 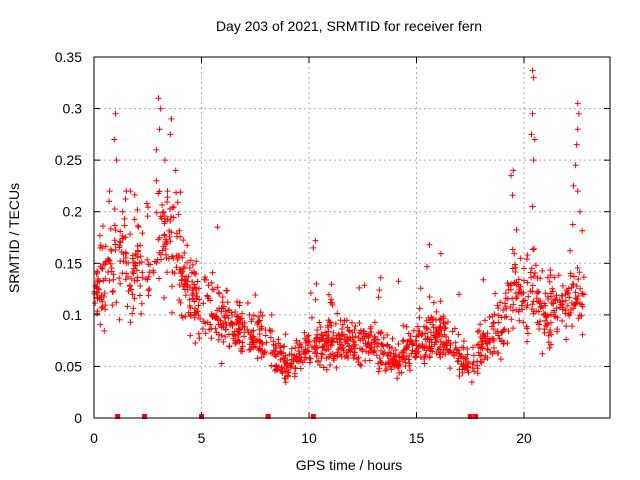 I want to click on x-tick-label: 10, so click(x=309, y=438).